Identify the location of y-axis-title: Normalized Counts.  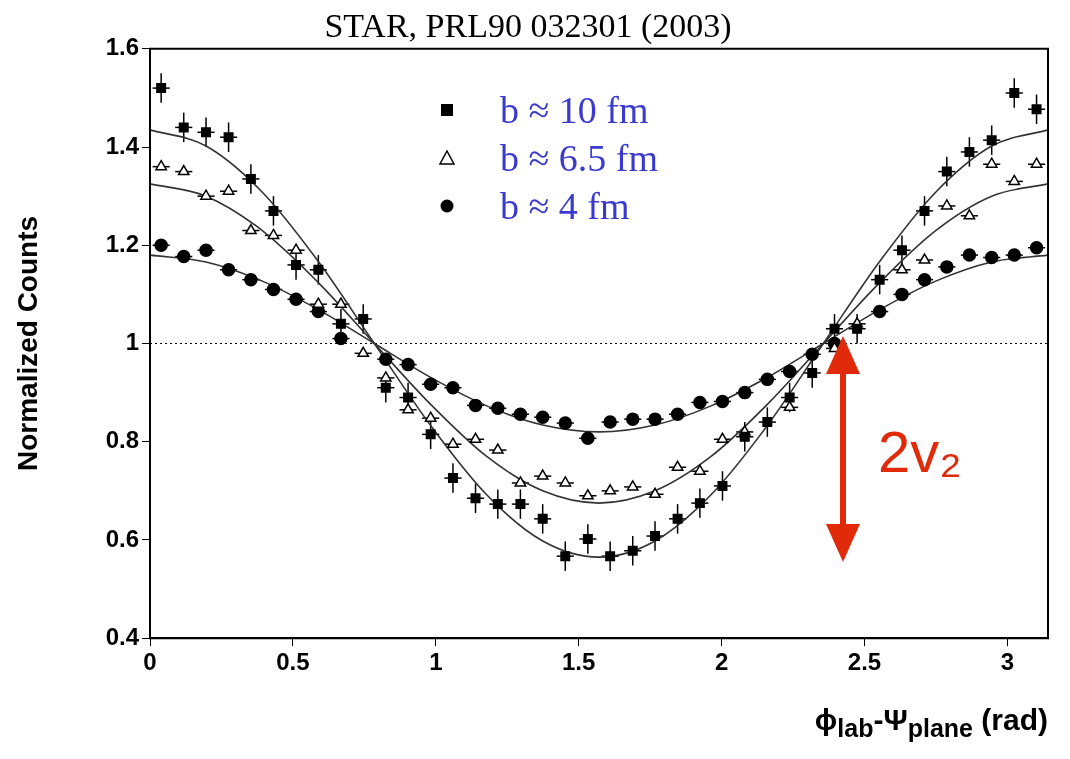
(27, 343).